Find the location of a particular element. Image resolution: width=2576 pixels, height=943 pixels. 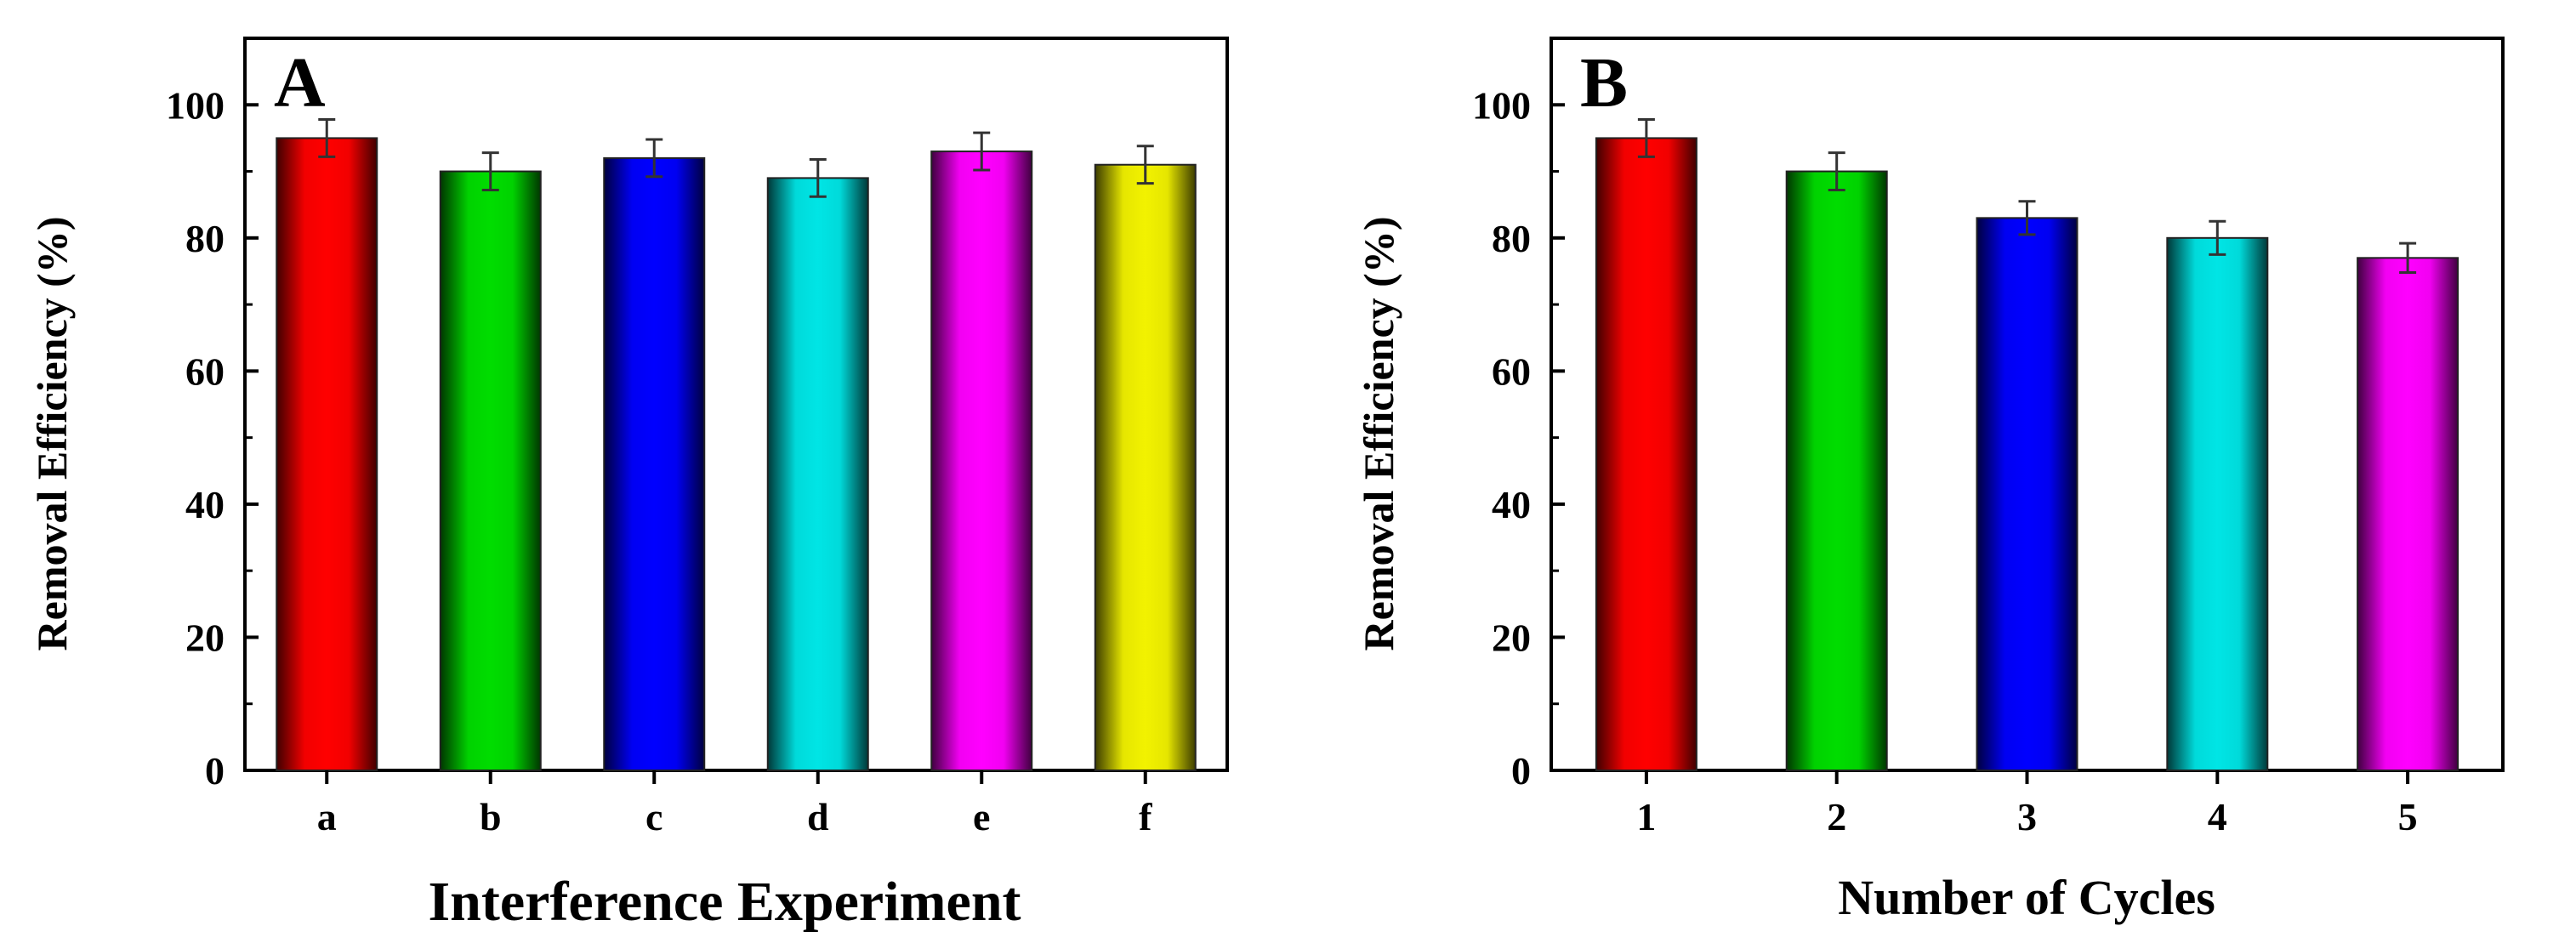

x-tick-label-2: 2 is located at coordinates (1836, 816).